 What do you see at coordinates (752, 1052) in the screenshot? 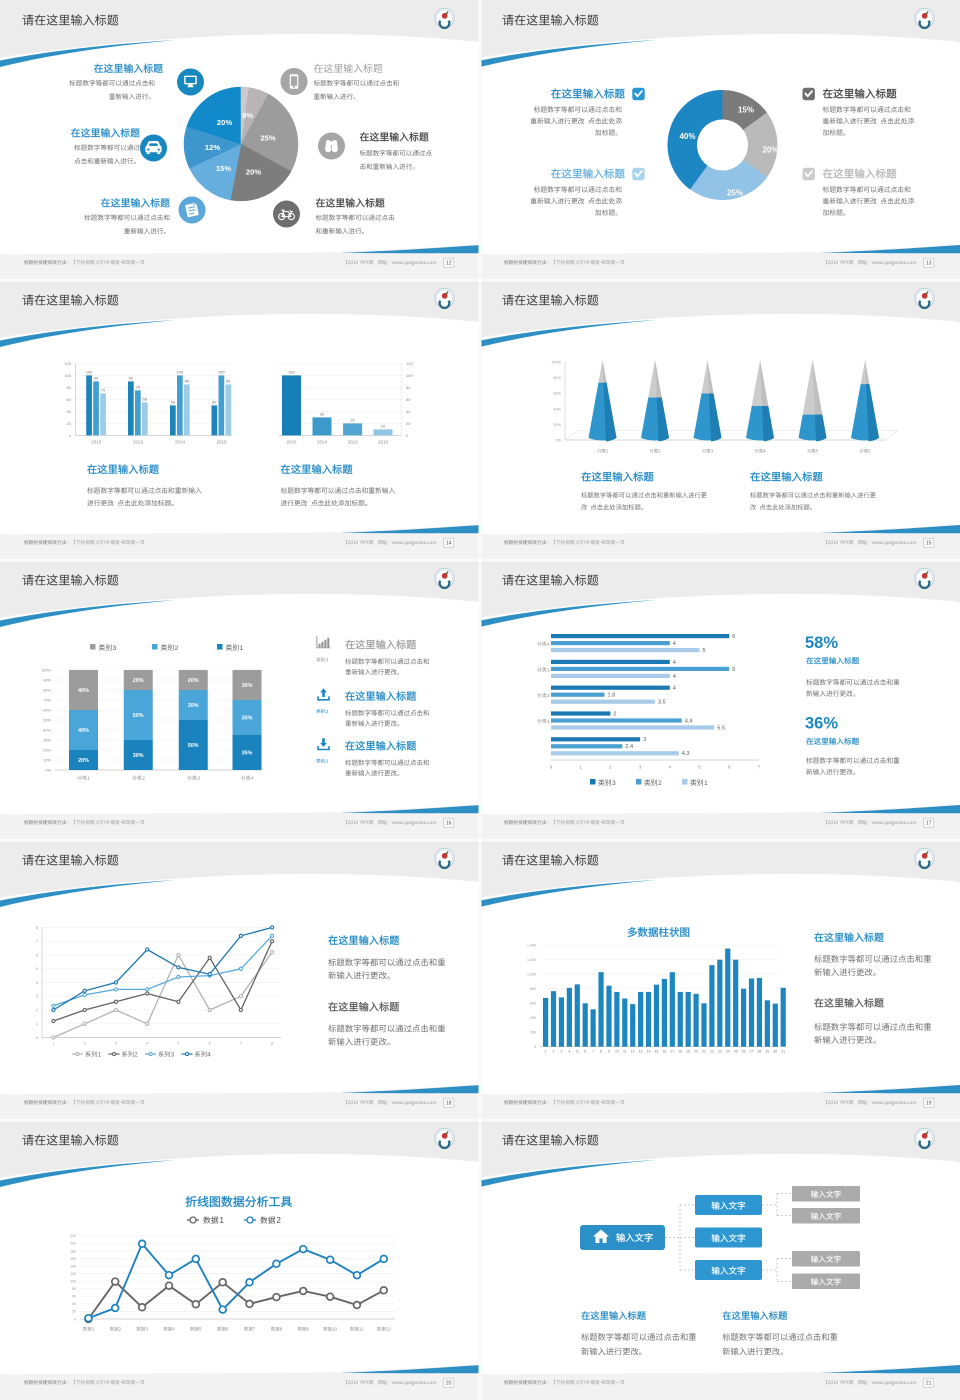
I see `svg-text: 27` at bounding box center [752, 1052].